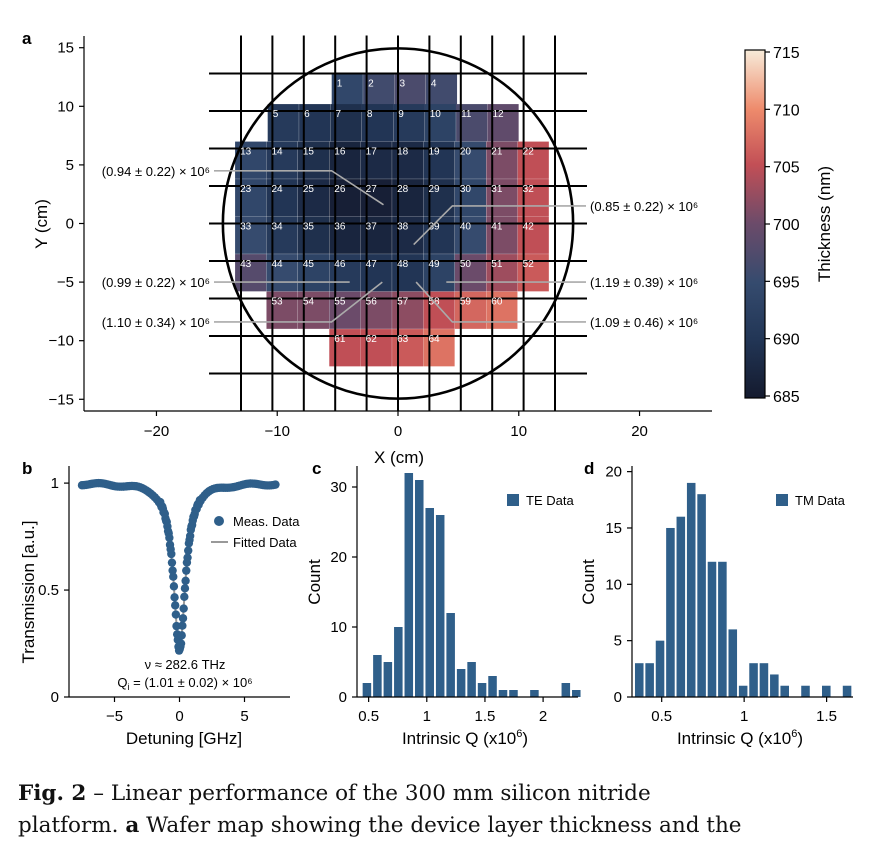 The height and width of the screenshot is (848, 885). What do you see at coordinates (48, 590) in the screenshot?
I see `y-tick-label-b-1: 0.5` at bounding box center [48, 590].